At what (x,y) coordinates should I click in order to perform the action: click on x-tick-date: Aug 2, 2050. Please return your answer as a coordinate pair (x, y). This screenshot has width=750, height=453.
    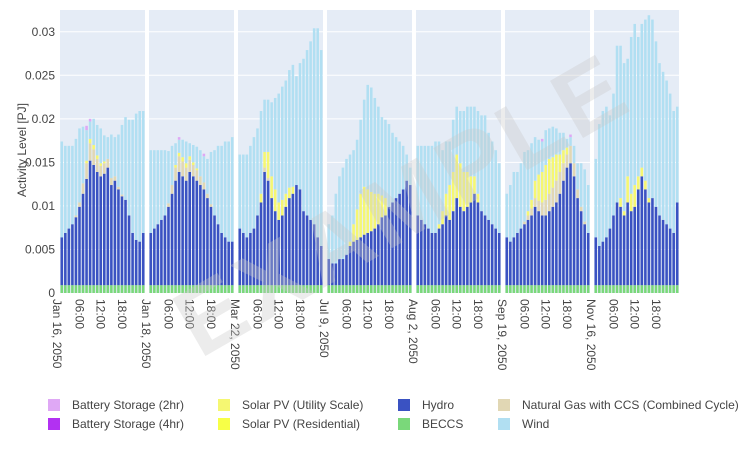
    Looking at the image, I should click on (413, 331).